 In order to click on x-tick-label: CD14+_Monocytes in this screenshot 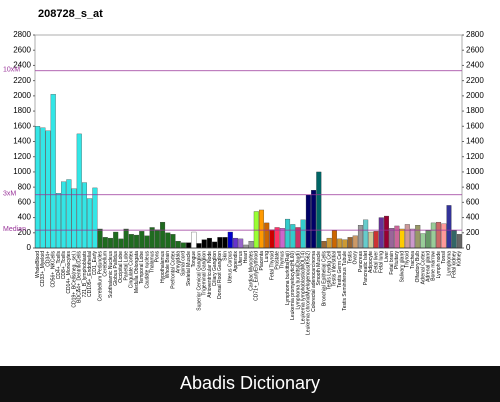, I will do `click(69, 272)`.